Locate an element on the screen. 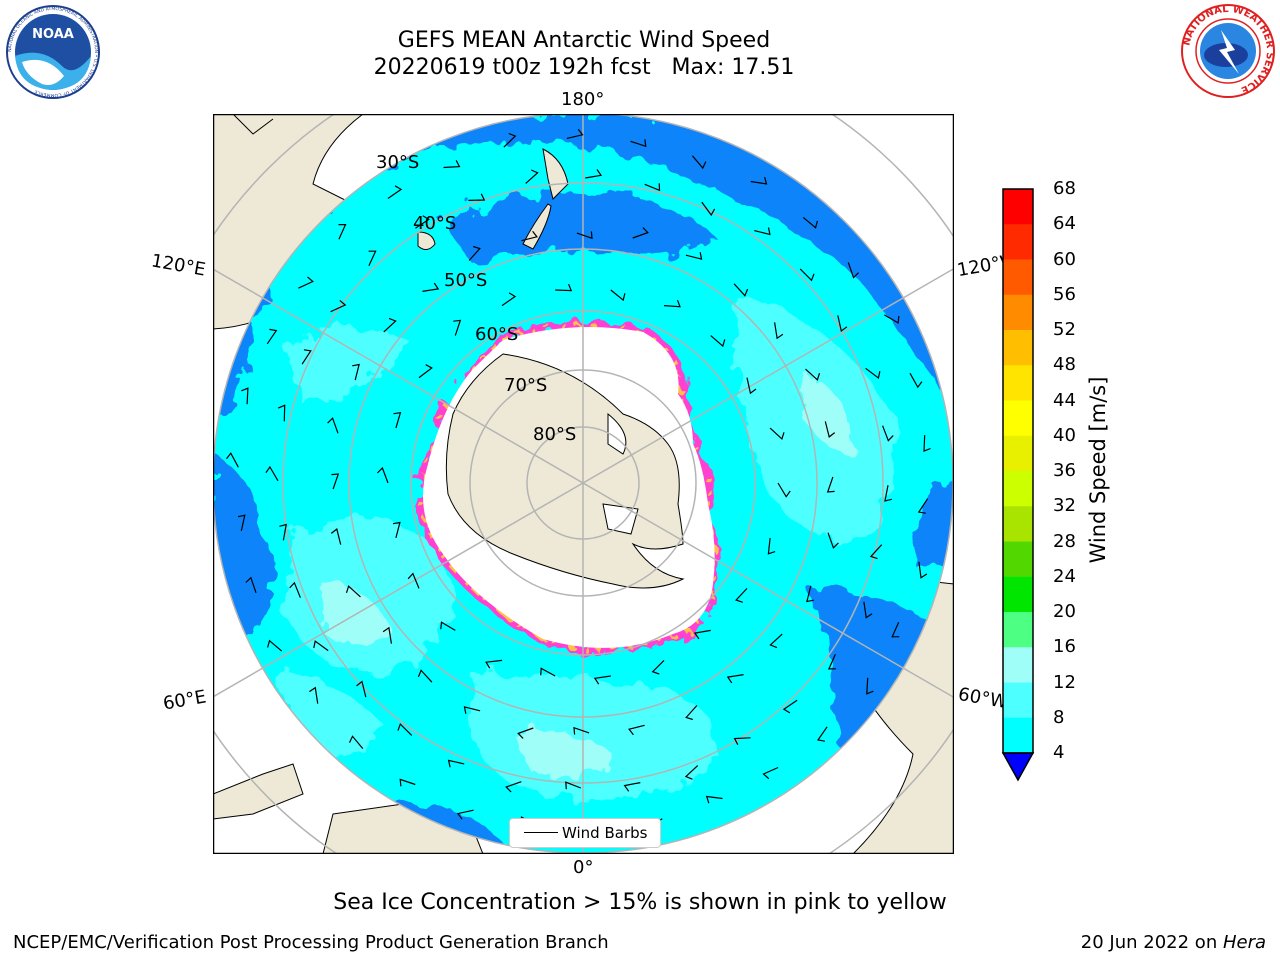 The height and width of the screenshot is (960, 1280). lat-label-40s: 40°S is located at coordinates (435, 223).